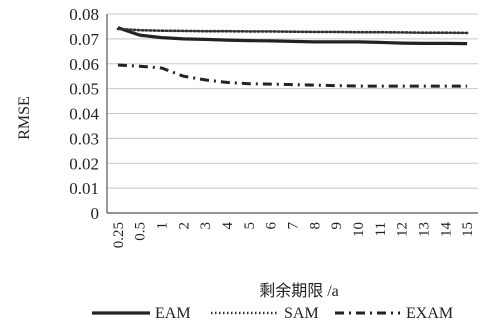 The height and width of the screenshot is (330, 485). Describe the element at coordinates (301, 313) in the screenshot. I see `legend-label-sam: SAM` at that location.